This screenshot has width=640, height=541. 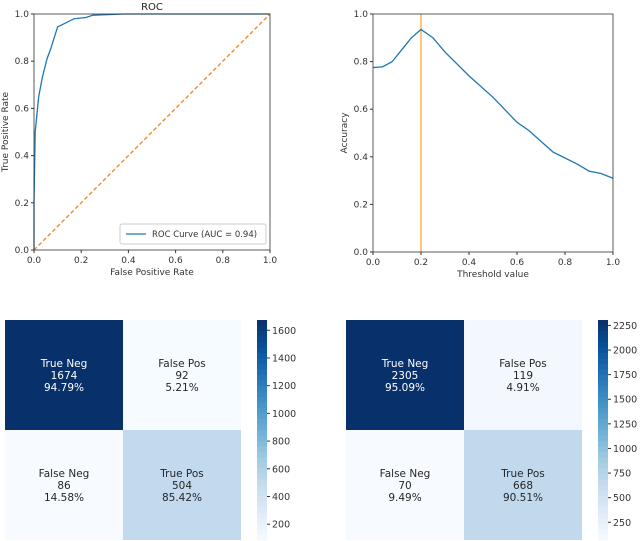 What do you see at coordinates (281, 497) in the screenshot?
I see `colorbar-tick-label: 400` at bounding box center [281, 497].